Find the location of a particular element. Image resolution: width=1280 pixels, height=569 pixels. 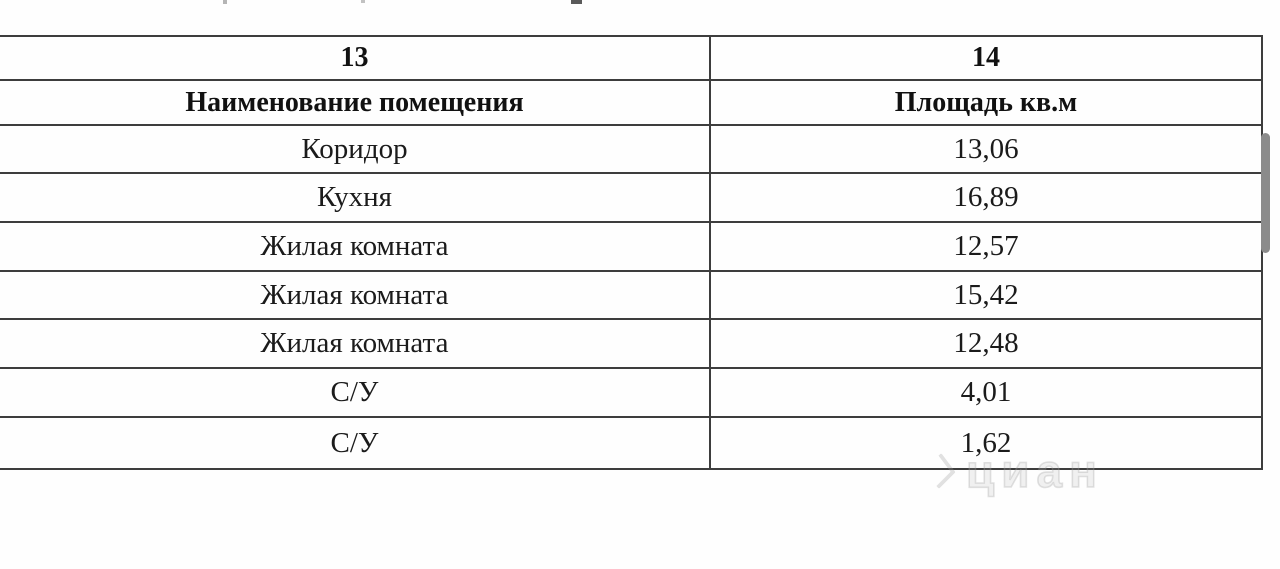

room-name-cell: Коридор is located at coordinates (355, 149).